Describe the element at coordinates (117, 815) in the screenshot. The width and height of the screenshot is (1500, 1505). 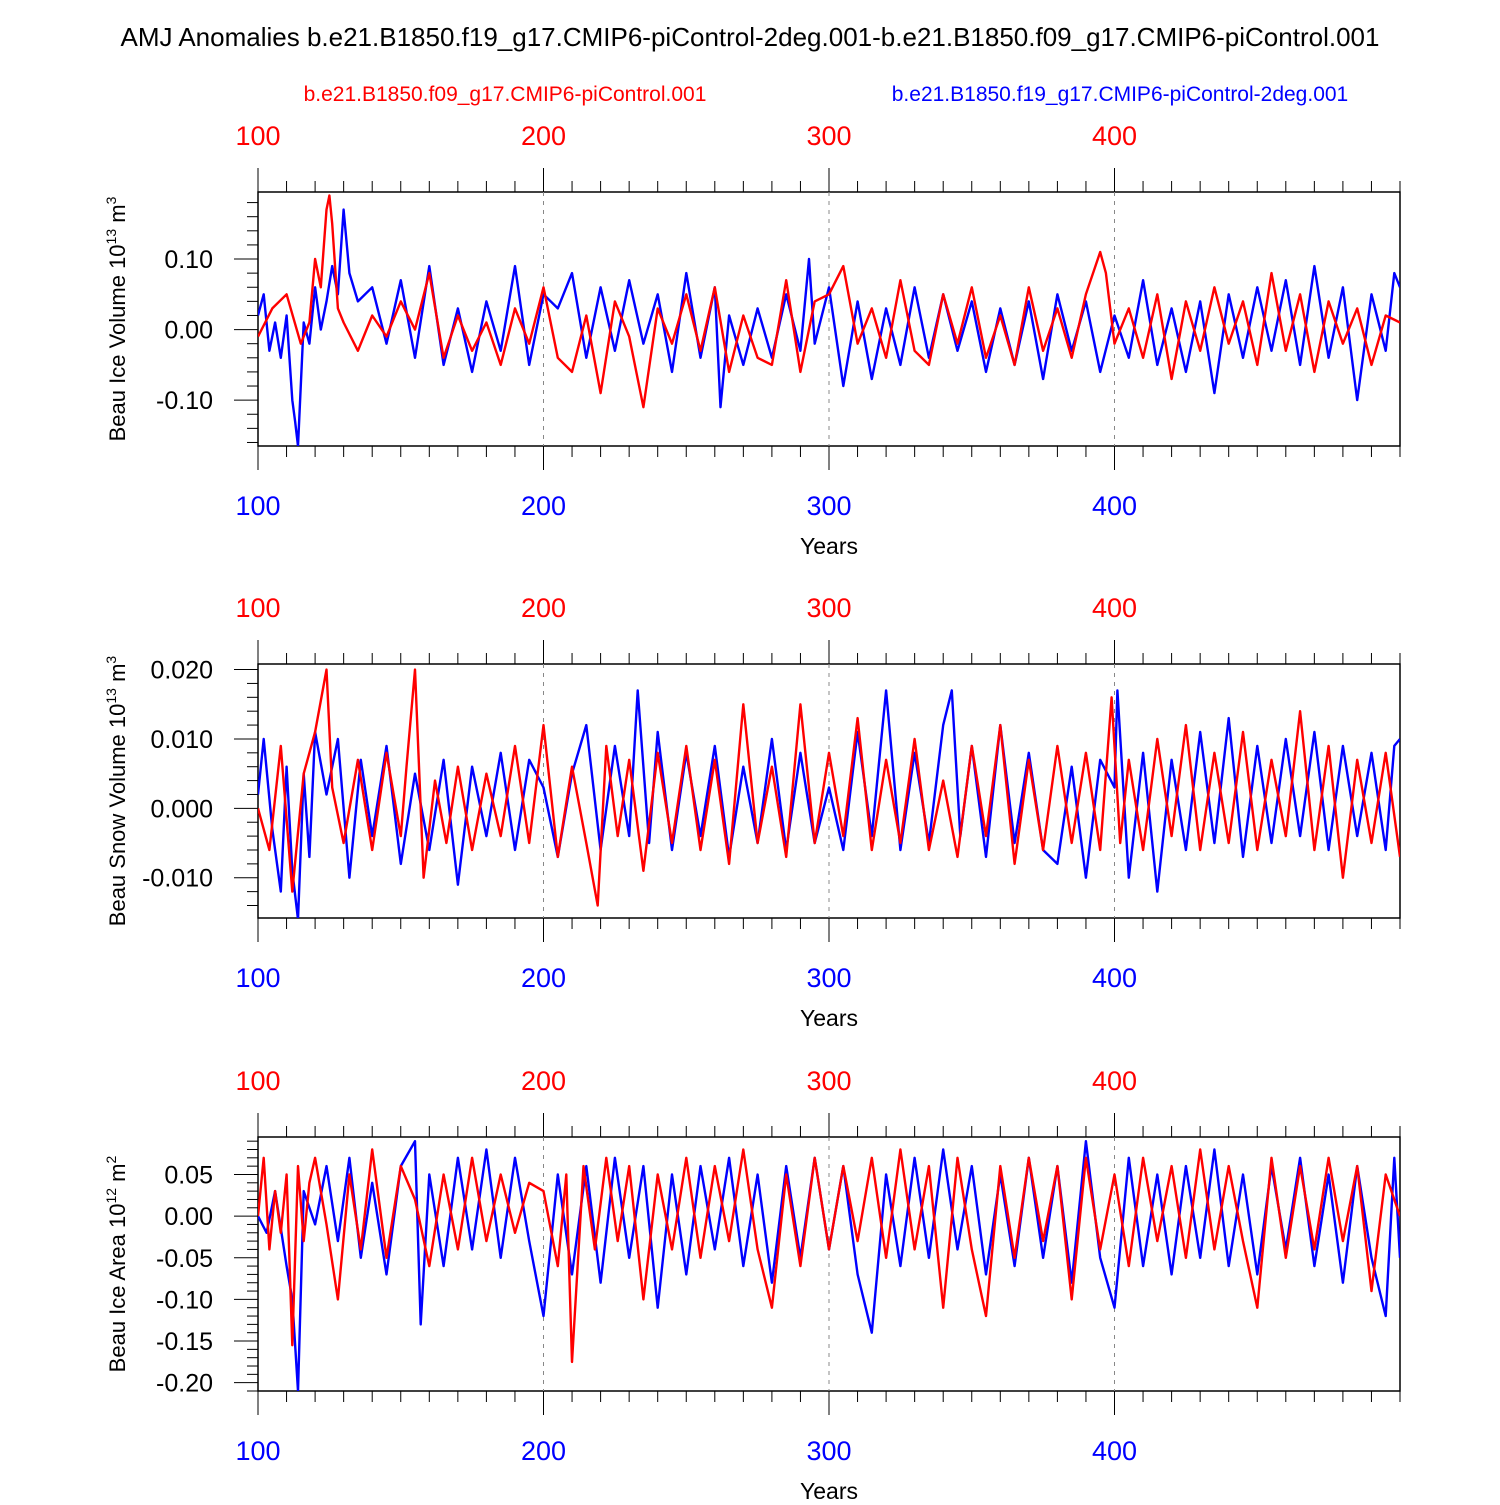
I see `y-axis-title-base: Beau Snow Volume 10` at that location.